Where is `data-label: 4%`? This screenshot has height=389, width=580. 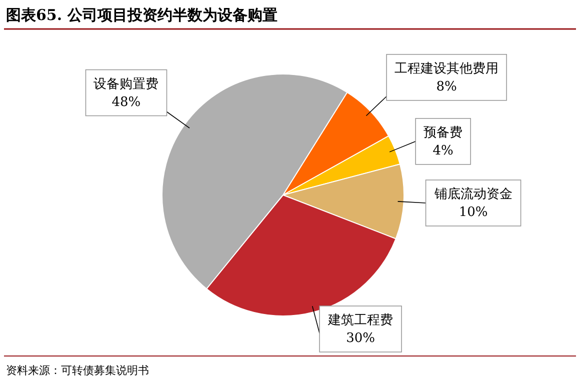
data-label: 4% is located at coordinates (443, 150).